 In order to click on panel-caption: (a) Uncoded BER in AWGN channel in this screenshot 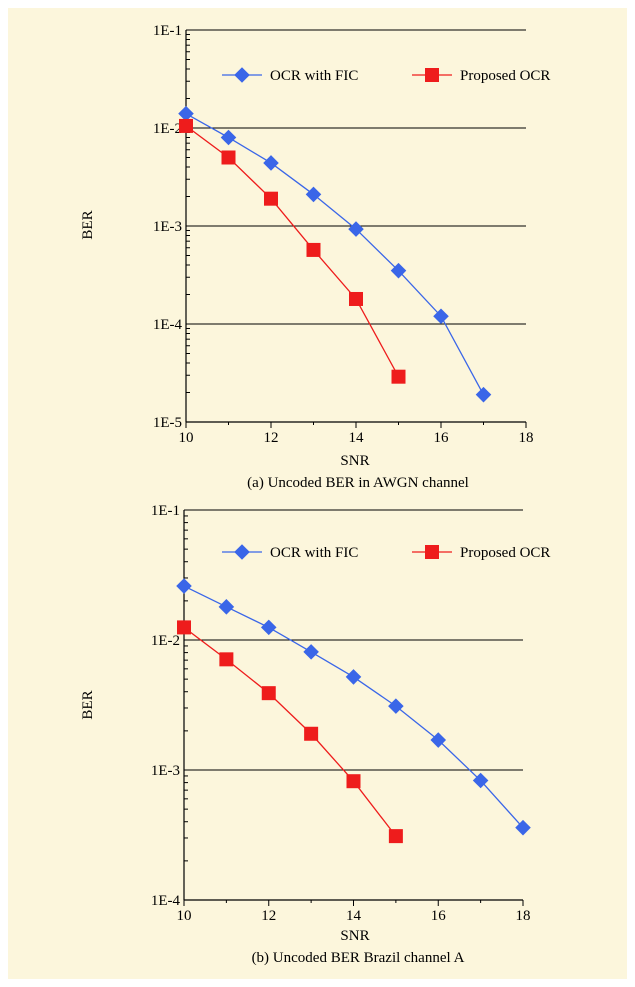, I will do `click(358, 483)`.